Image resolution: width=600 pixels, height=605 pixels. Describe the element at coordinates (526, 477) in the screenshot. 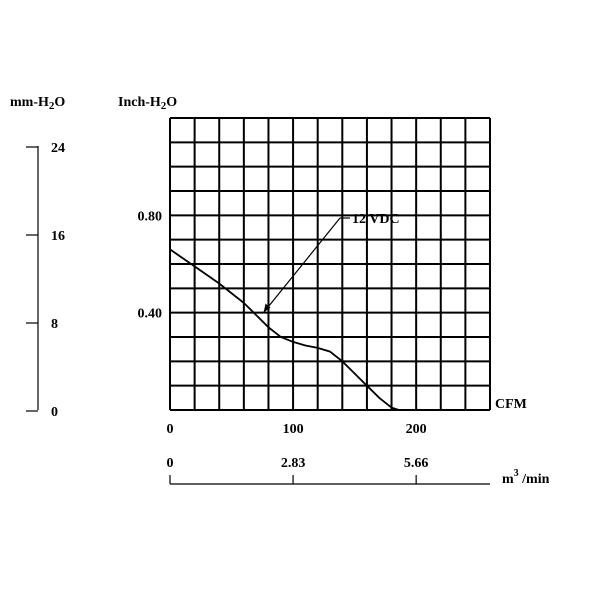

I see `m3-axis-label: m3 /min` at that location.